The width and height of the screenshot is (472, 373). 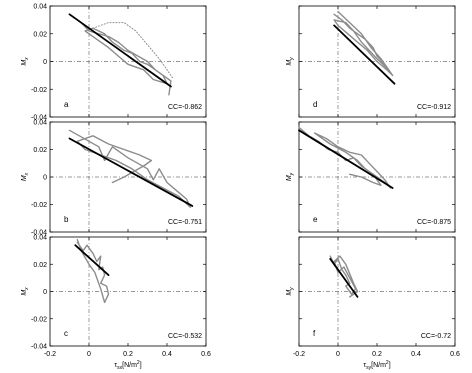 I want to click on cc-label: CC=-0.532, so click(x=185, y=336).